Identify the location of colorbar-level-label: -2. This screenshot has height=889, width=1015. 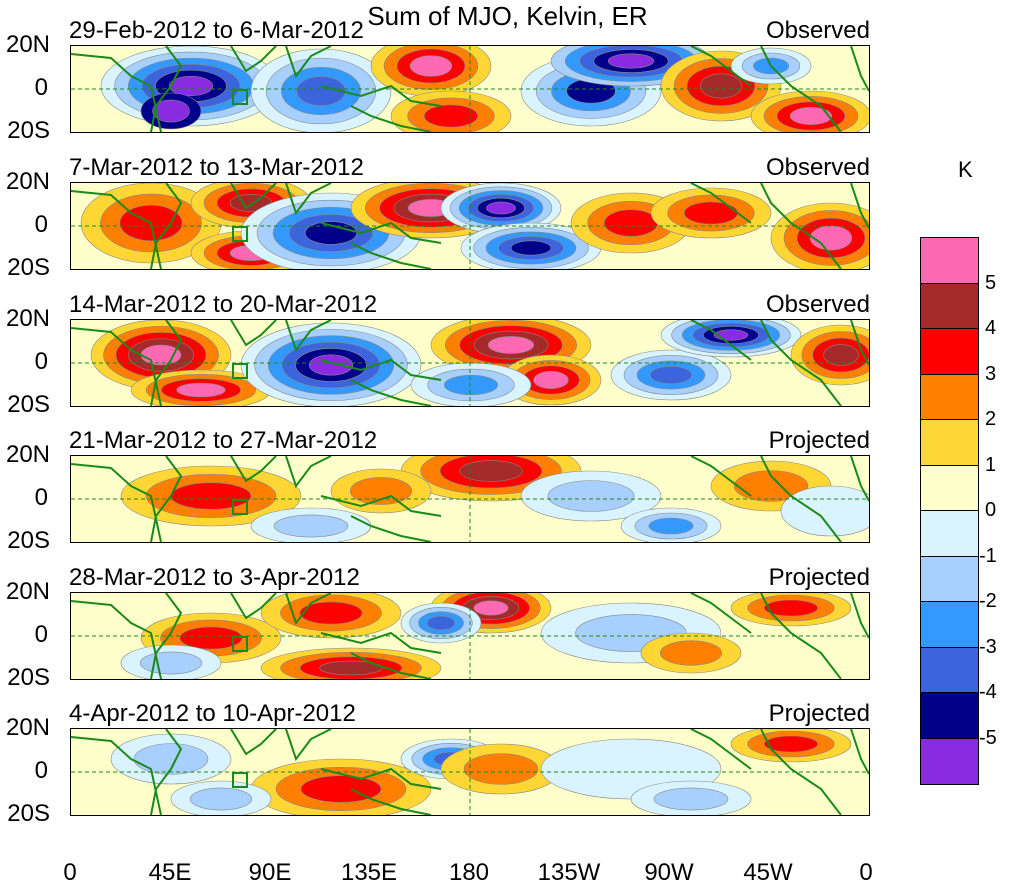
(988, 601).